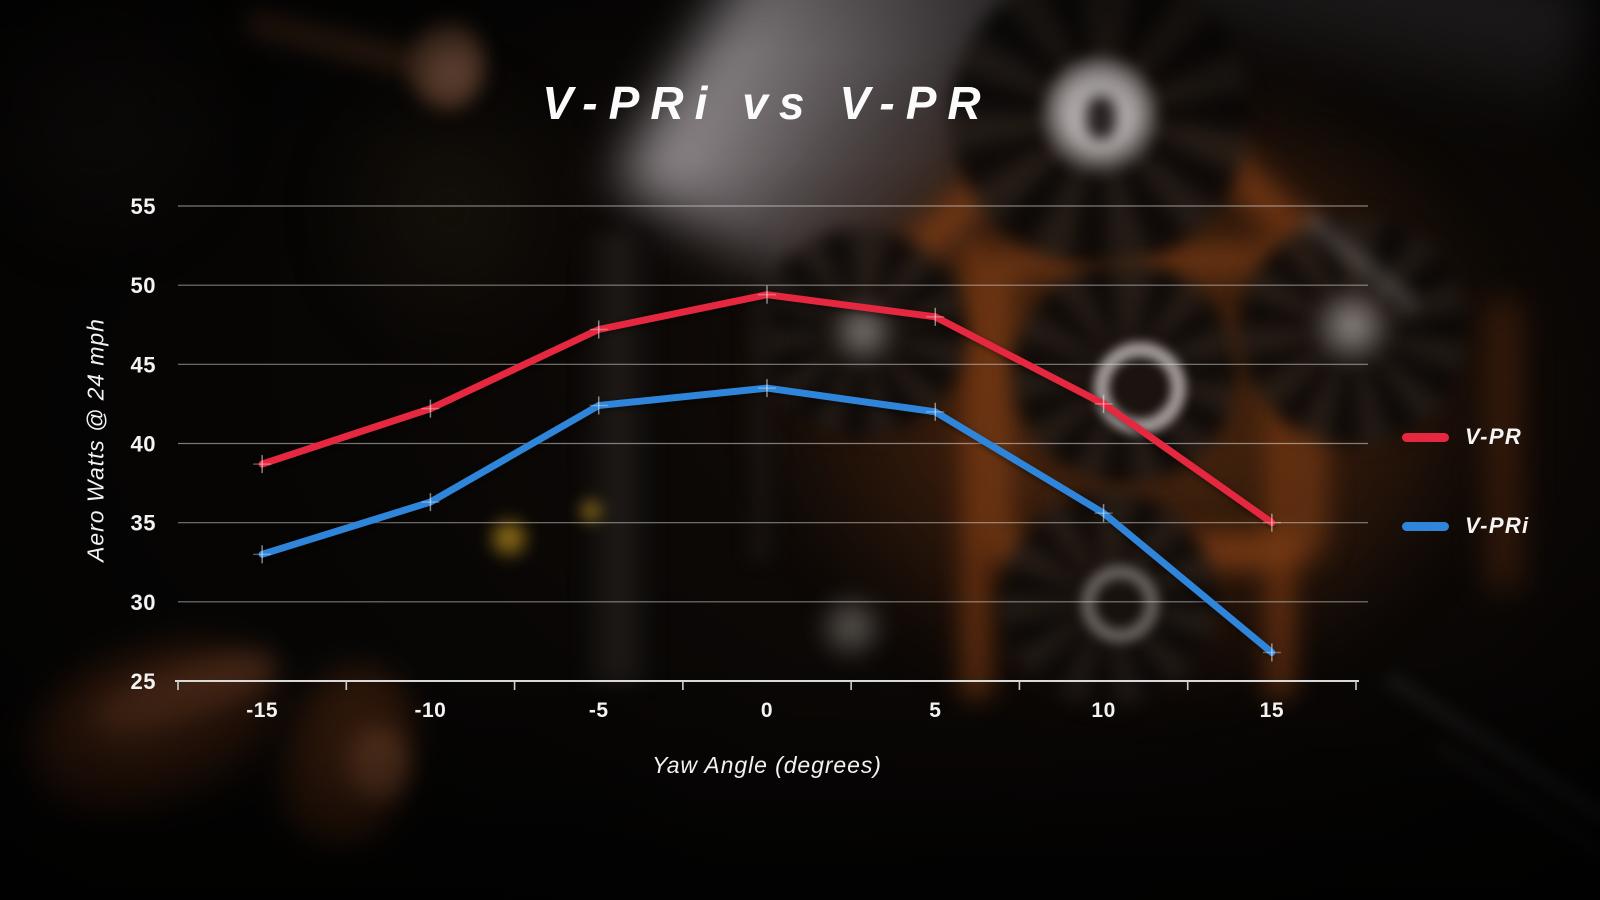 Image resolution: width=1600 pixels, height=900 pixels. I want to click on legend-swatch-v-pri, so click(1425, 526).